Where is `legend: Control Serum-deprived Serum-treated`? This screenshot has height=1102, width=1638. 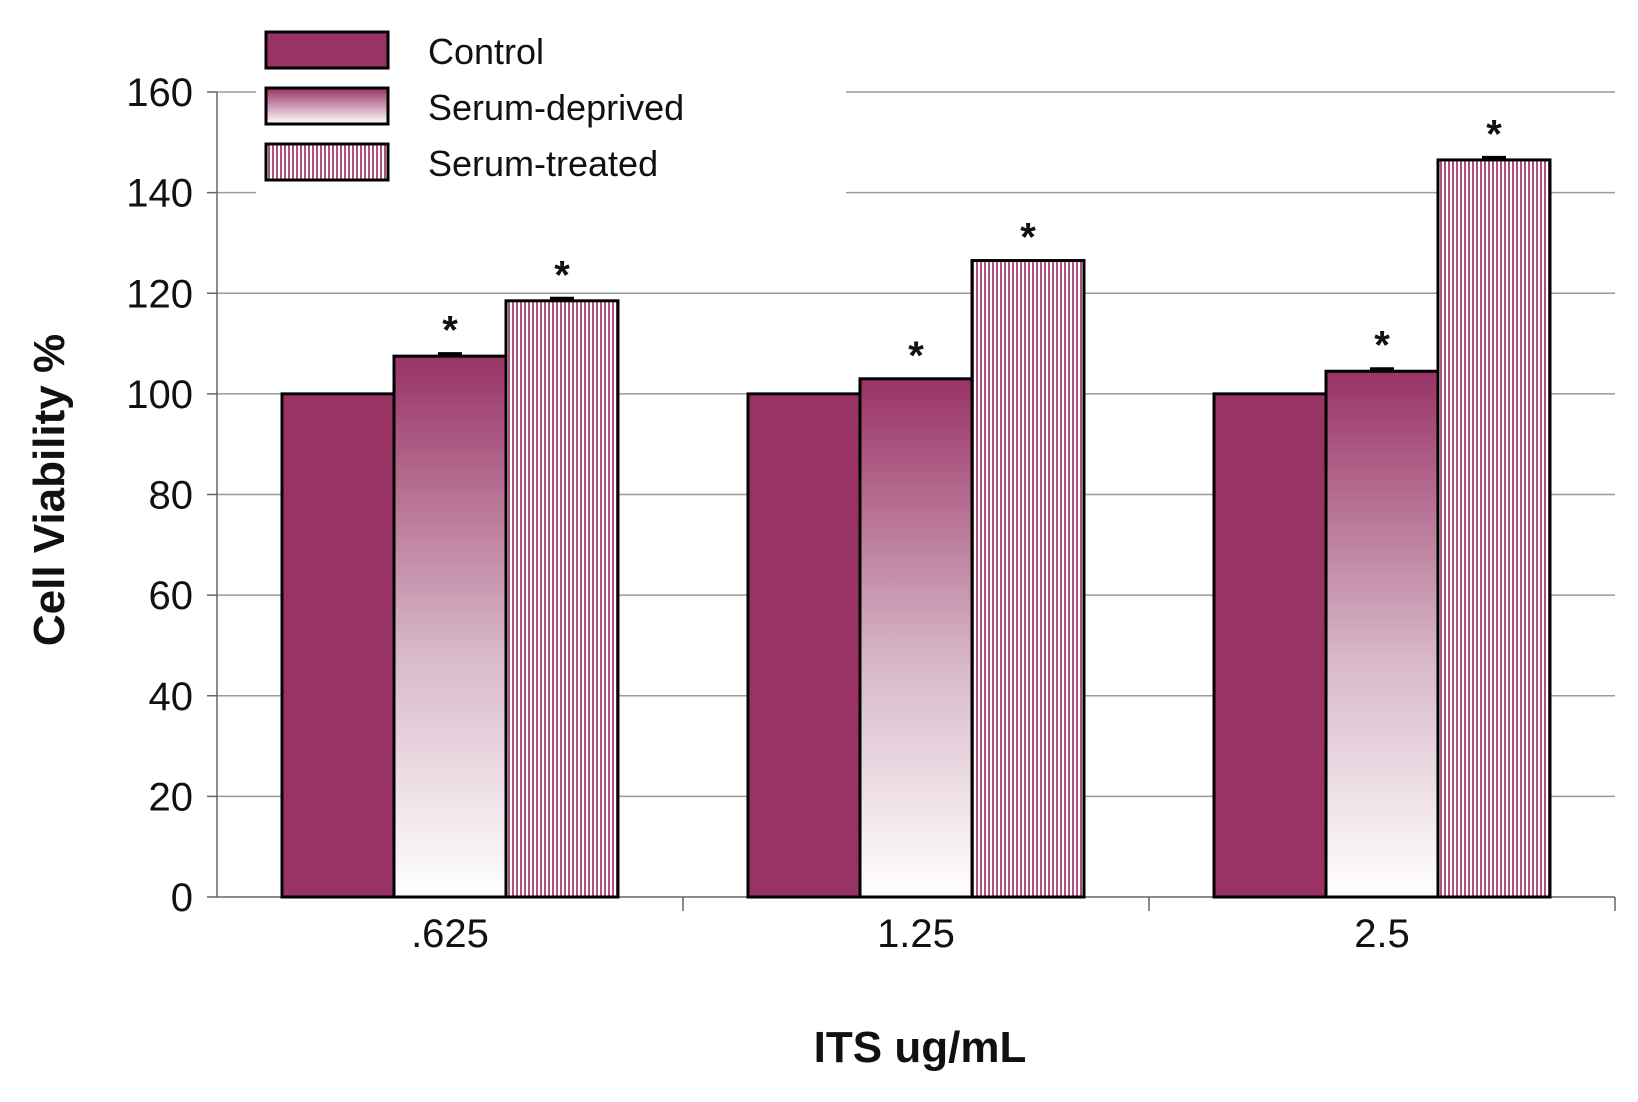
legend: Control Serum-deprived Serum-treated is located at coordinates (551, 112).